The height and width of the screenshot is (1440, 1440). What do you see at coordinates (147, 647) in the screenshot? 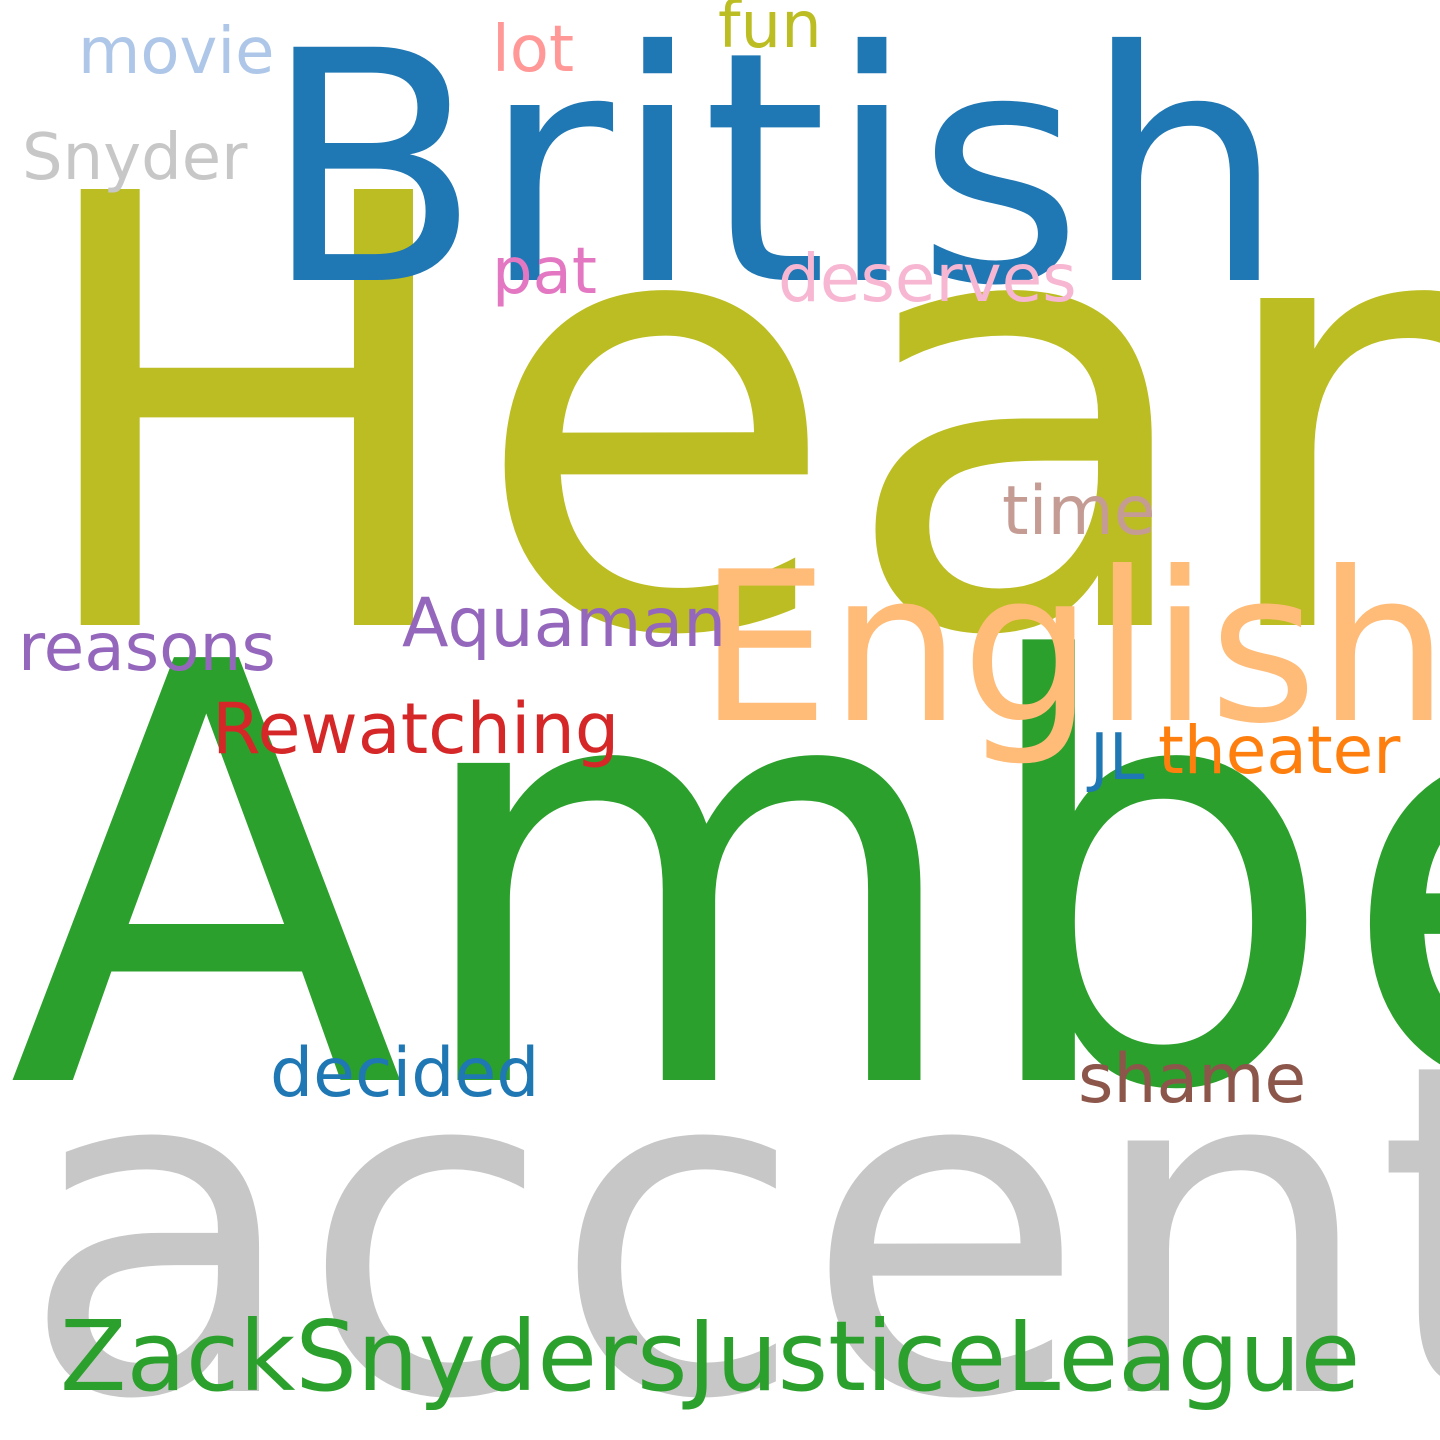
I see `word-reasons: reasons` at bounding box center [147, 647].